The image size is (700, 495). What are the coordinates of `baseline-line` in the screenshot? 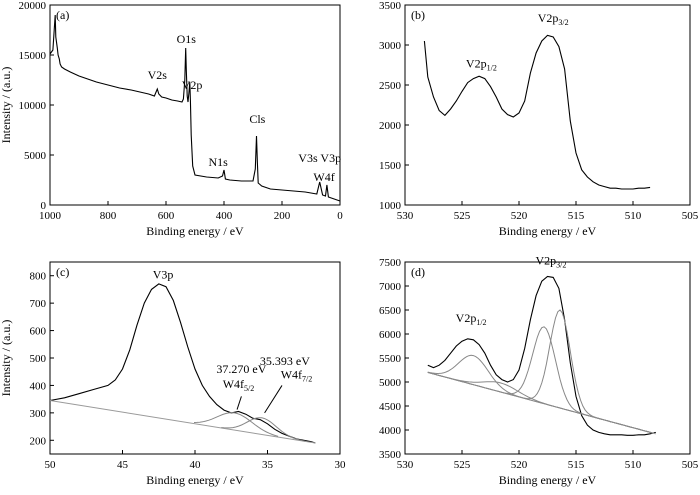 It's located at (182, 422).